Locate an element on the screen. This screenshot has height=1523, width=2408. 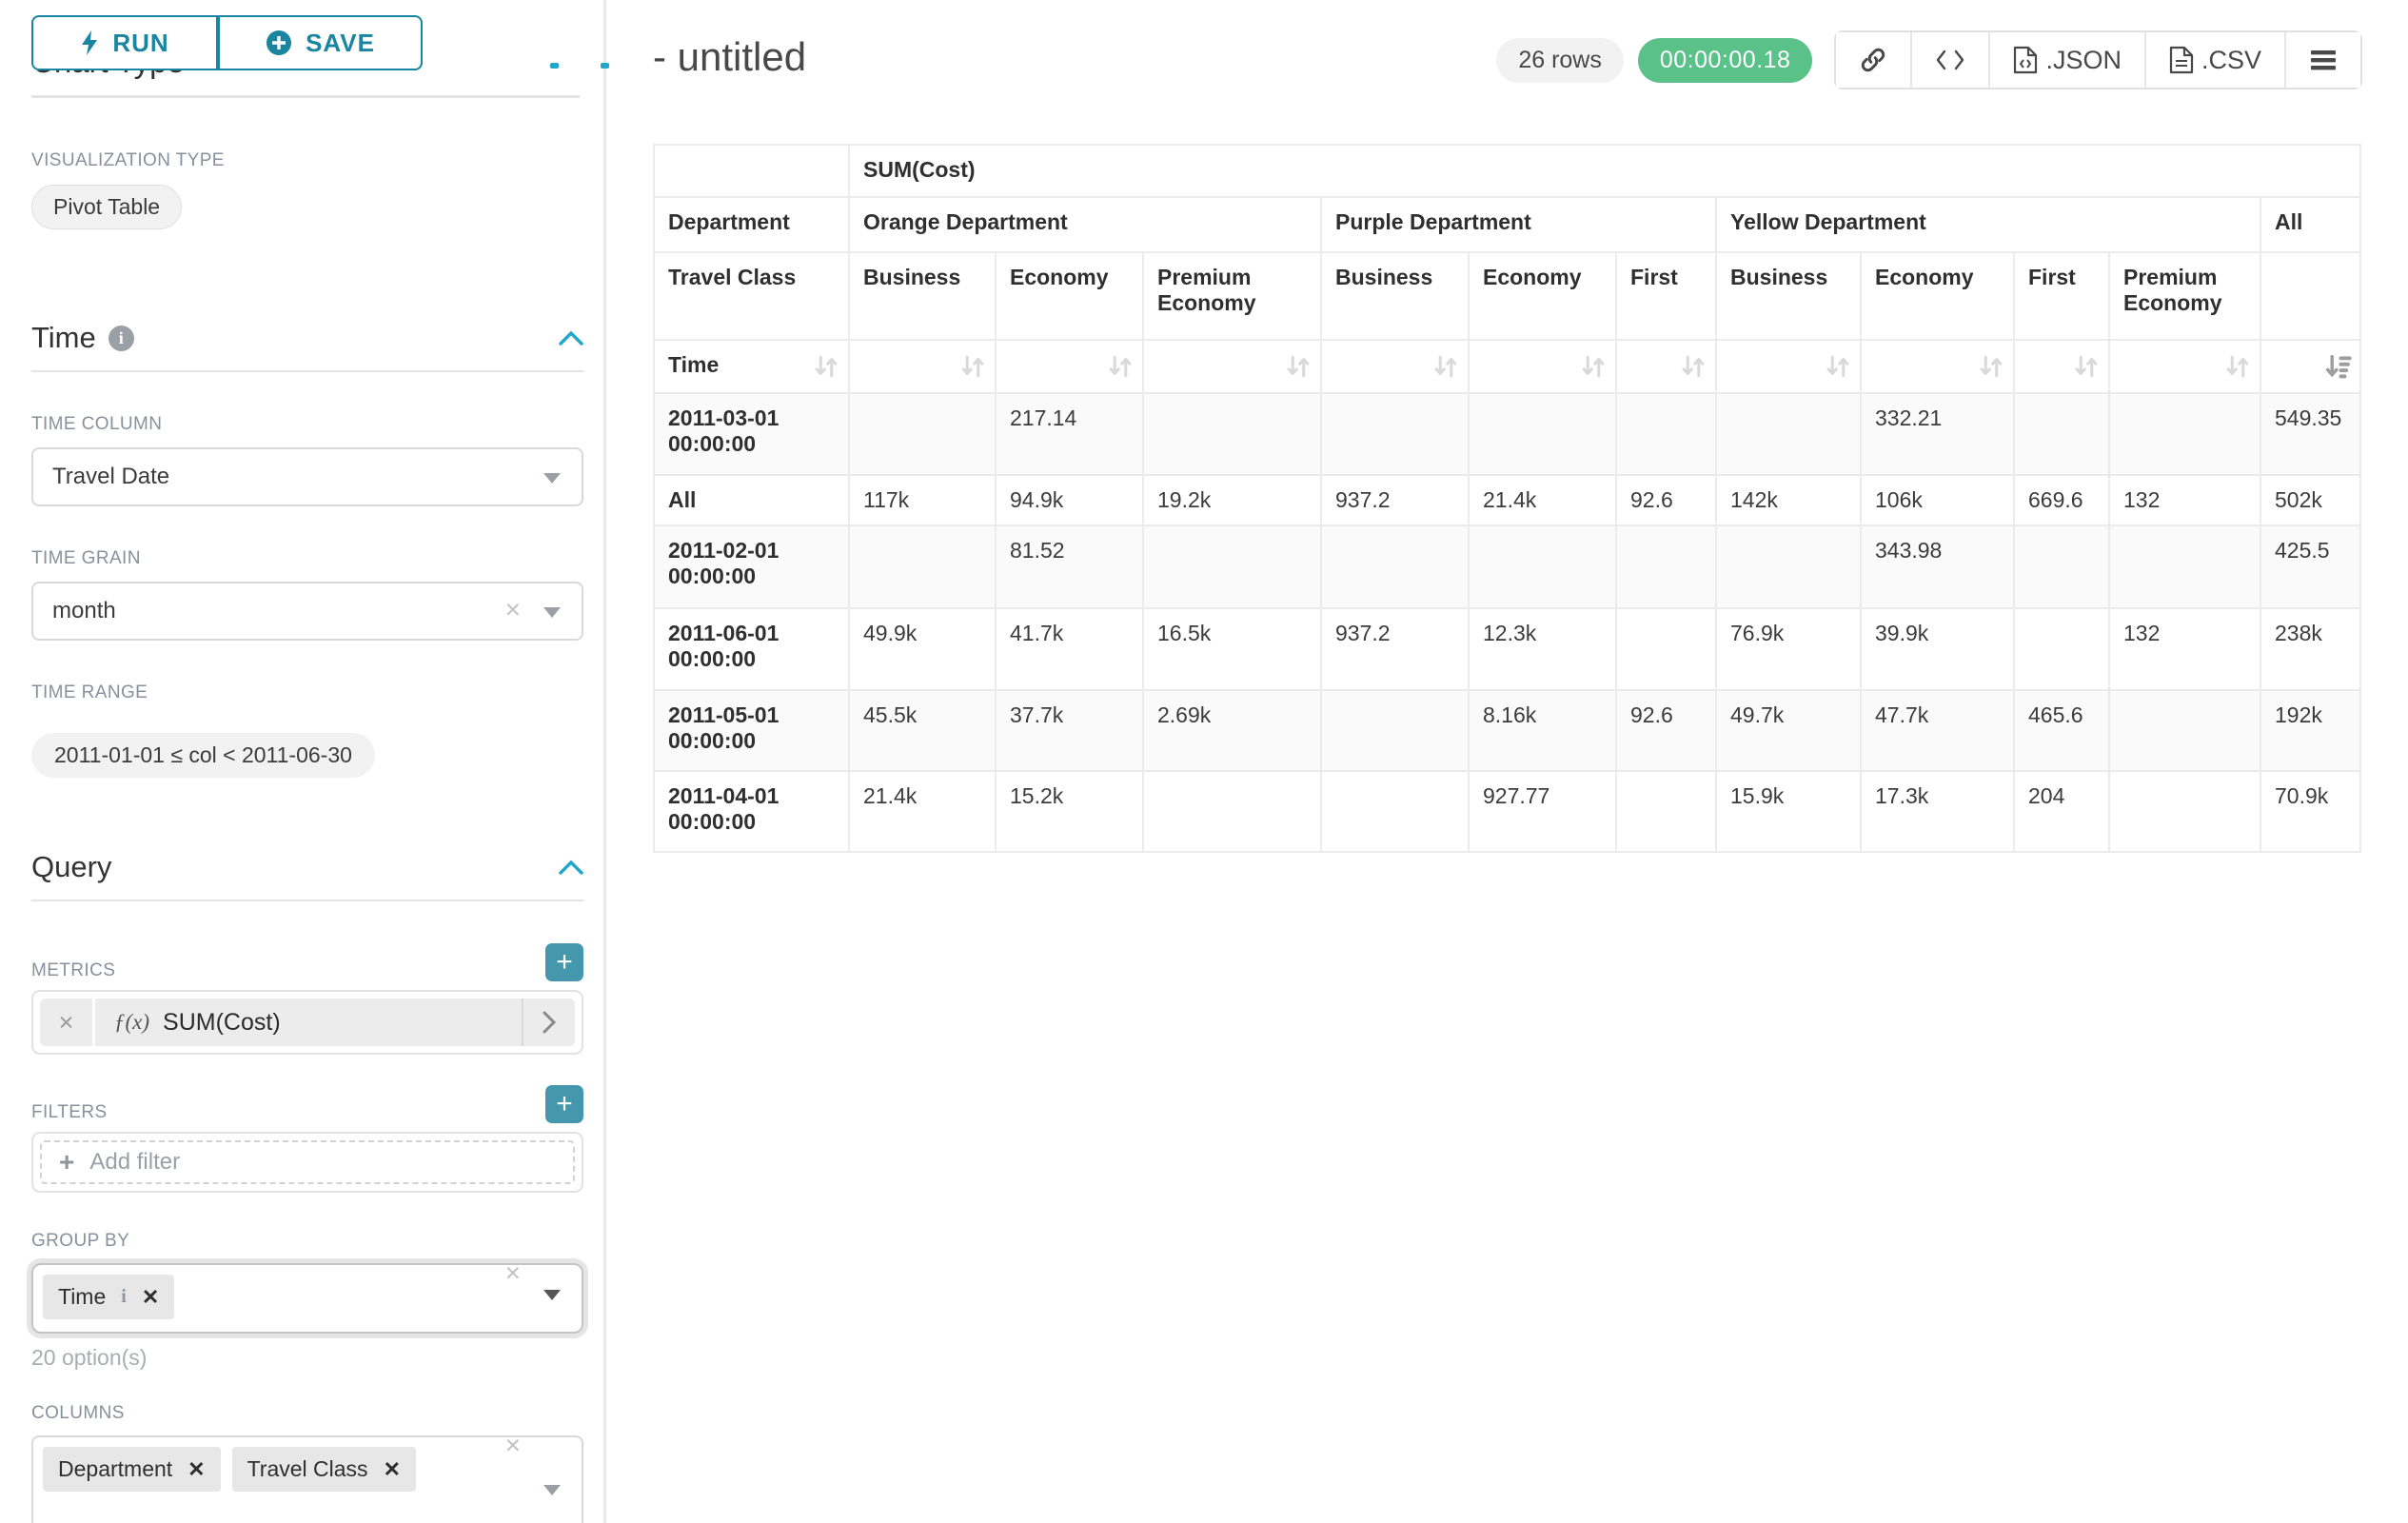
time-column-select: Travel Date is located at coordinates (307, 477).